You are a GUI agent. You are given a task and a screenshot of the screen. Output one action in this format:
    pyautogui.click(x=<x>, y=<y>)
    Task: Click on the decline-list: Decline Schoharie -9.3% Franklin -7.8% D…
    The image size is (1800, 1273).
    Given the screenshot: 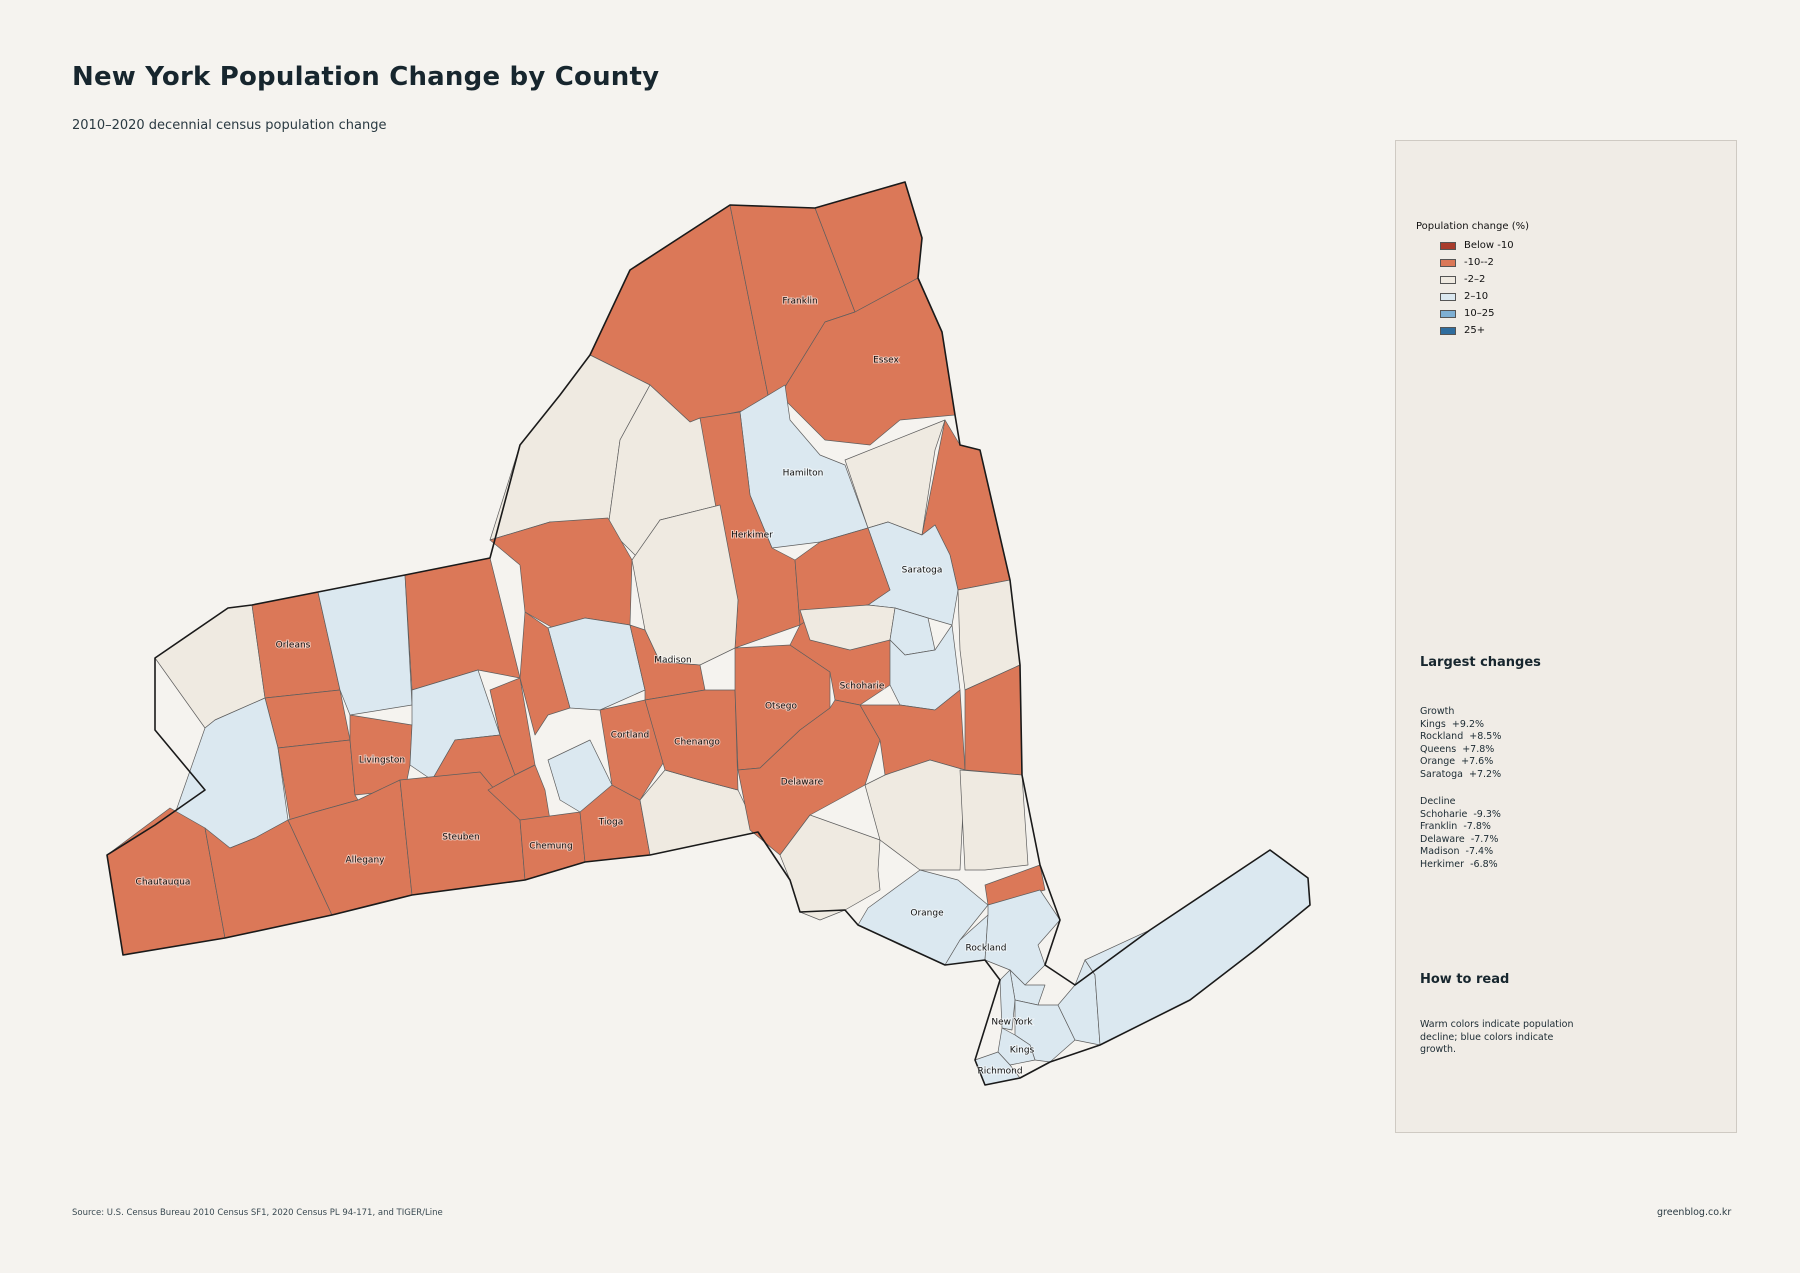 What is the action you would take?
    pyautogui.click(x=1460, y=834)
    